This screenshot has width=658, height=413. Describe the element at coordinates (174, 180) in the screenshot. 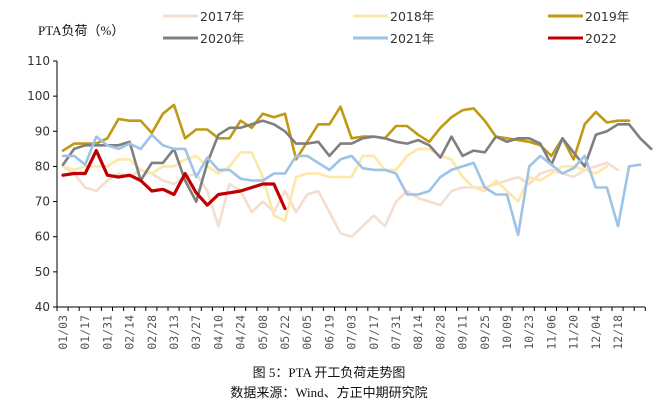

I see `series-line-2022` at that location.